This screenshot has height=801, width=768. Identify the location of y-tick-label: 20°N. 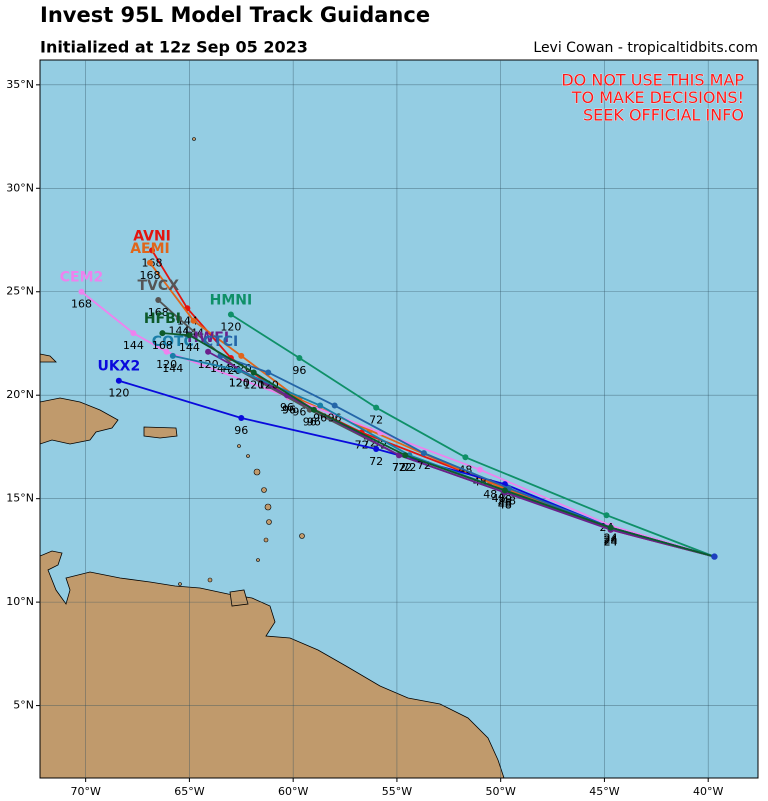
(20, 394).